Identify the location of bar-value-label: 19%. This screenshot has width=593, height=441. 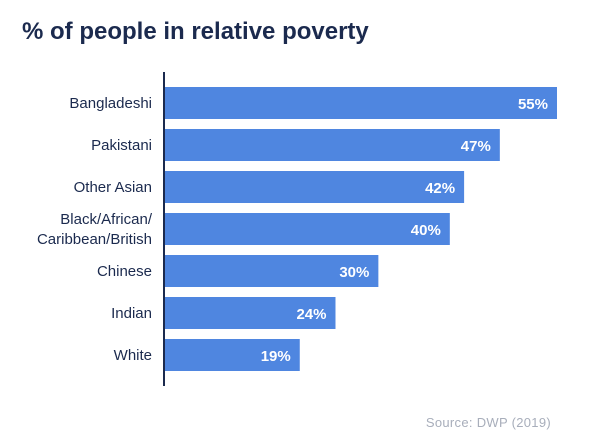
(276, 356).